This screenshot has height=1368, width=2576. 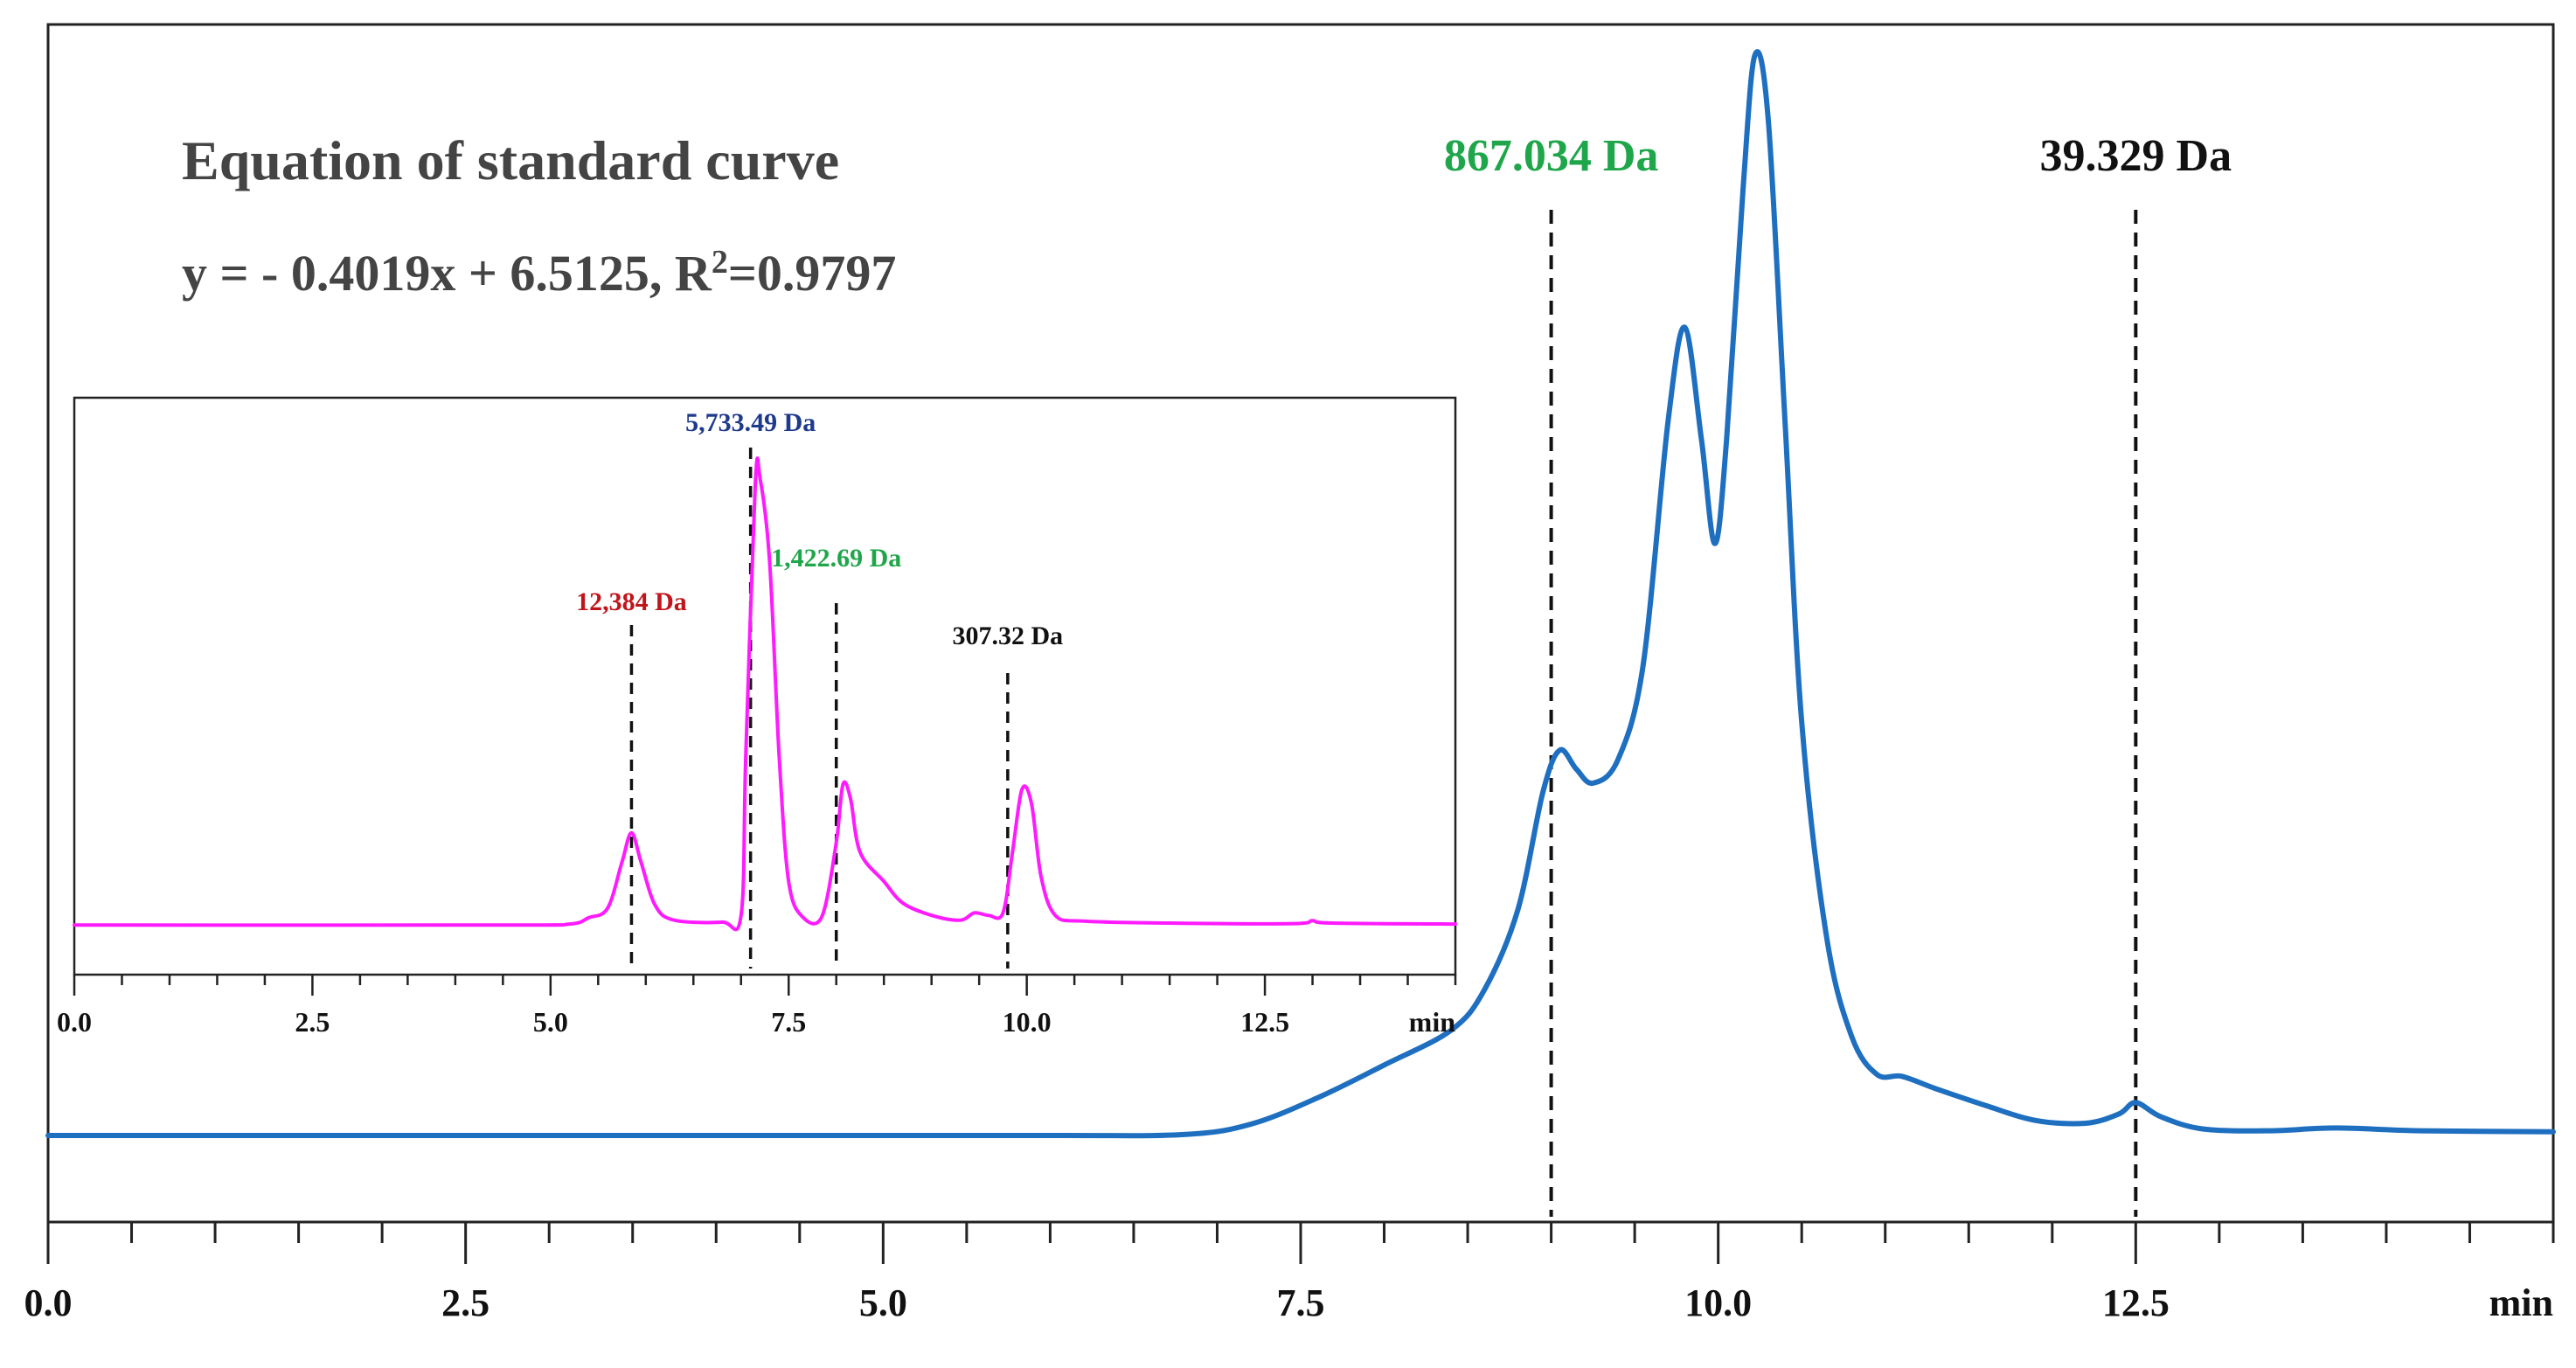 I want to click on equation-prefix: y = - 0.4019x + 6.5125, R, so click(x=447, y=274).